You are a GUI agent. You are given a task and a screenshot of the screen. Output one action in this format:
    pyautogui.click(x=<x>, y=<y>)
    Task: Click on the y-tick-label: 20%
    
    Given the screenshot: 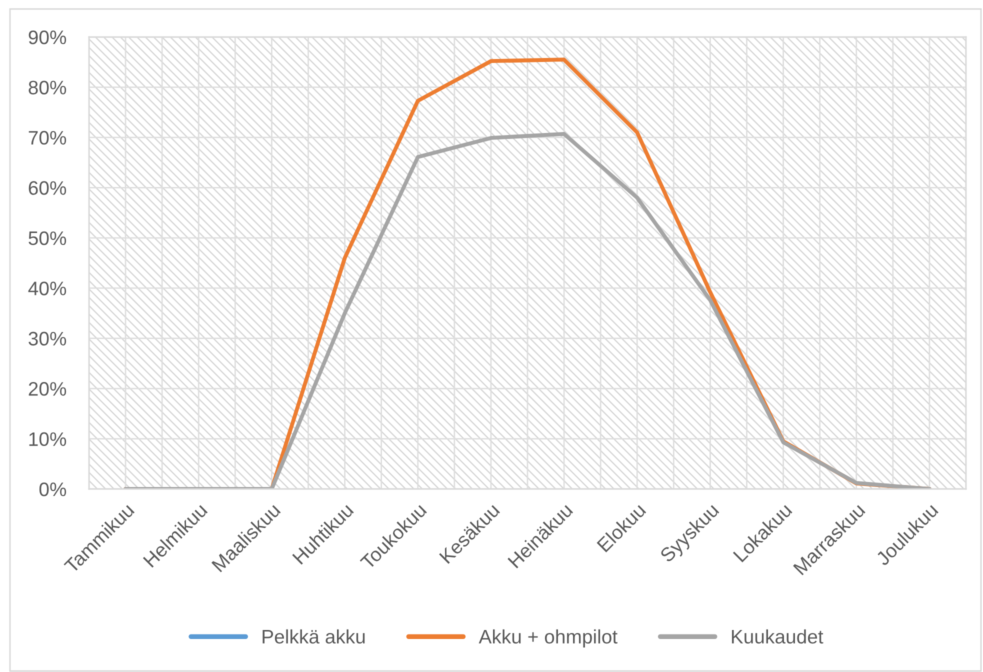 What is the action you would take?
    pyautogui.click(x=47, y=389)
    